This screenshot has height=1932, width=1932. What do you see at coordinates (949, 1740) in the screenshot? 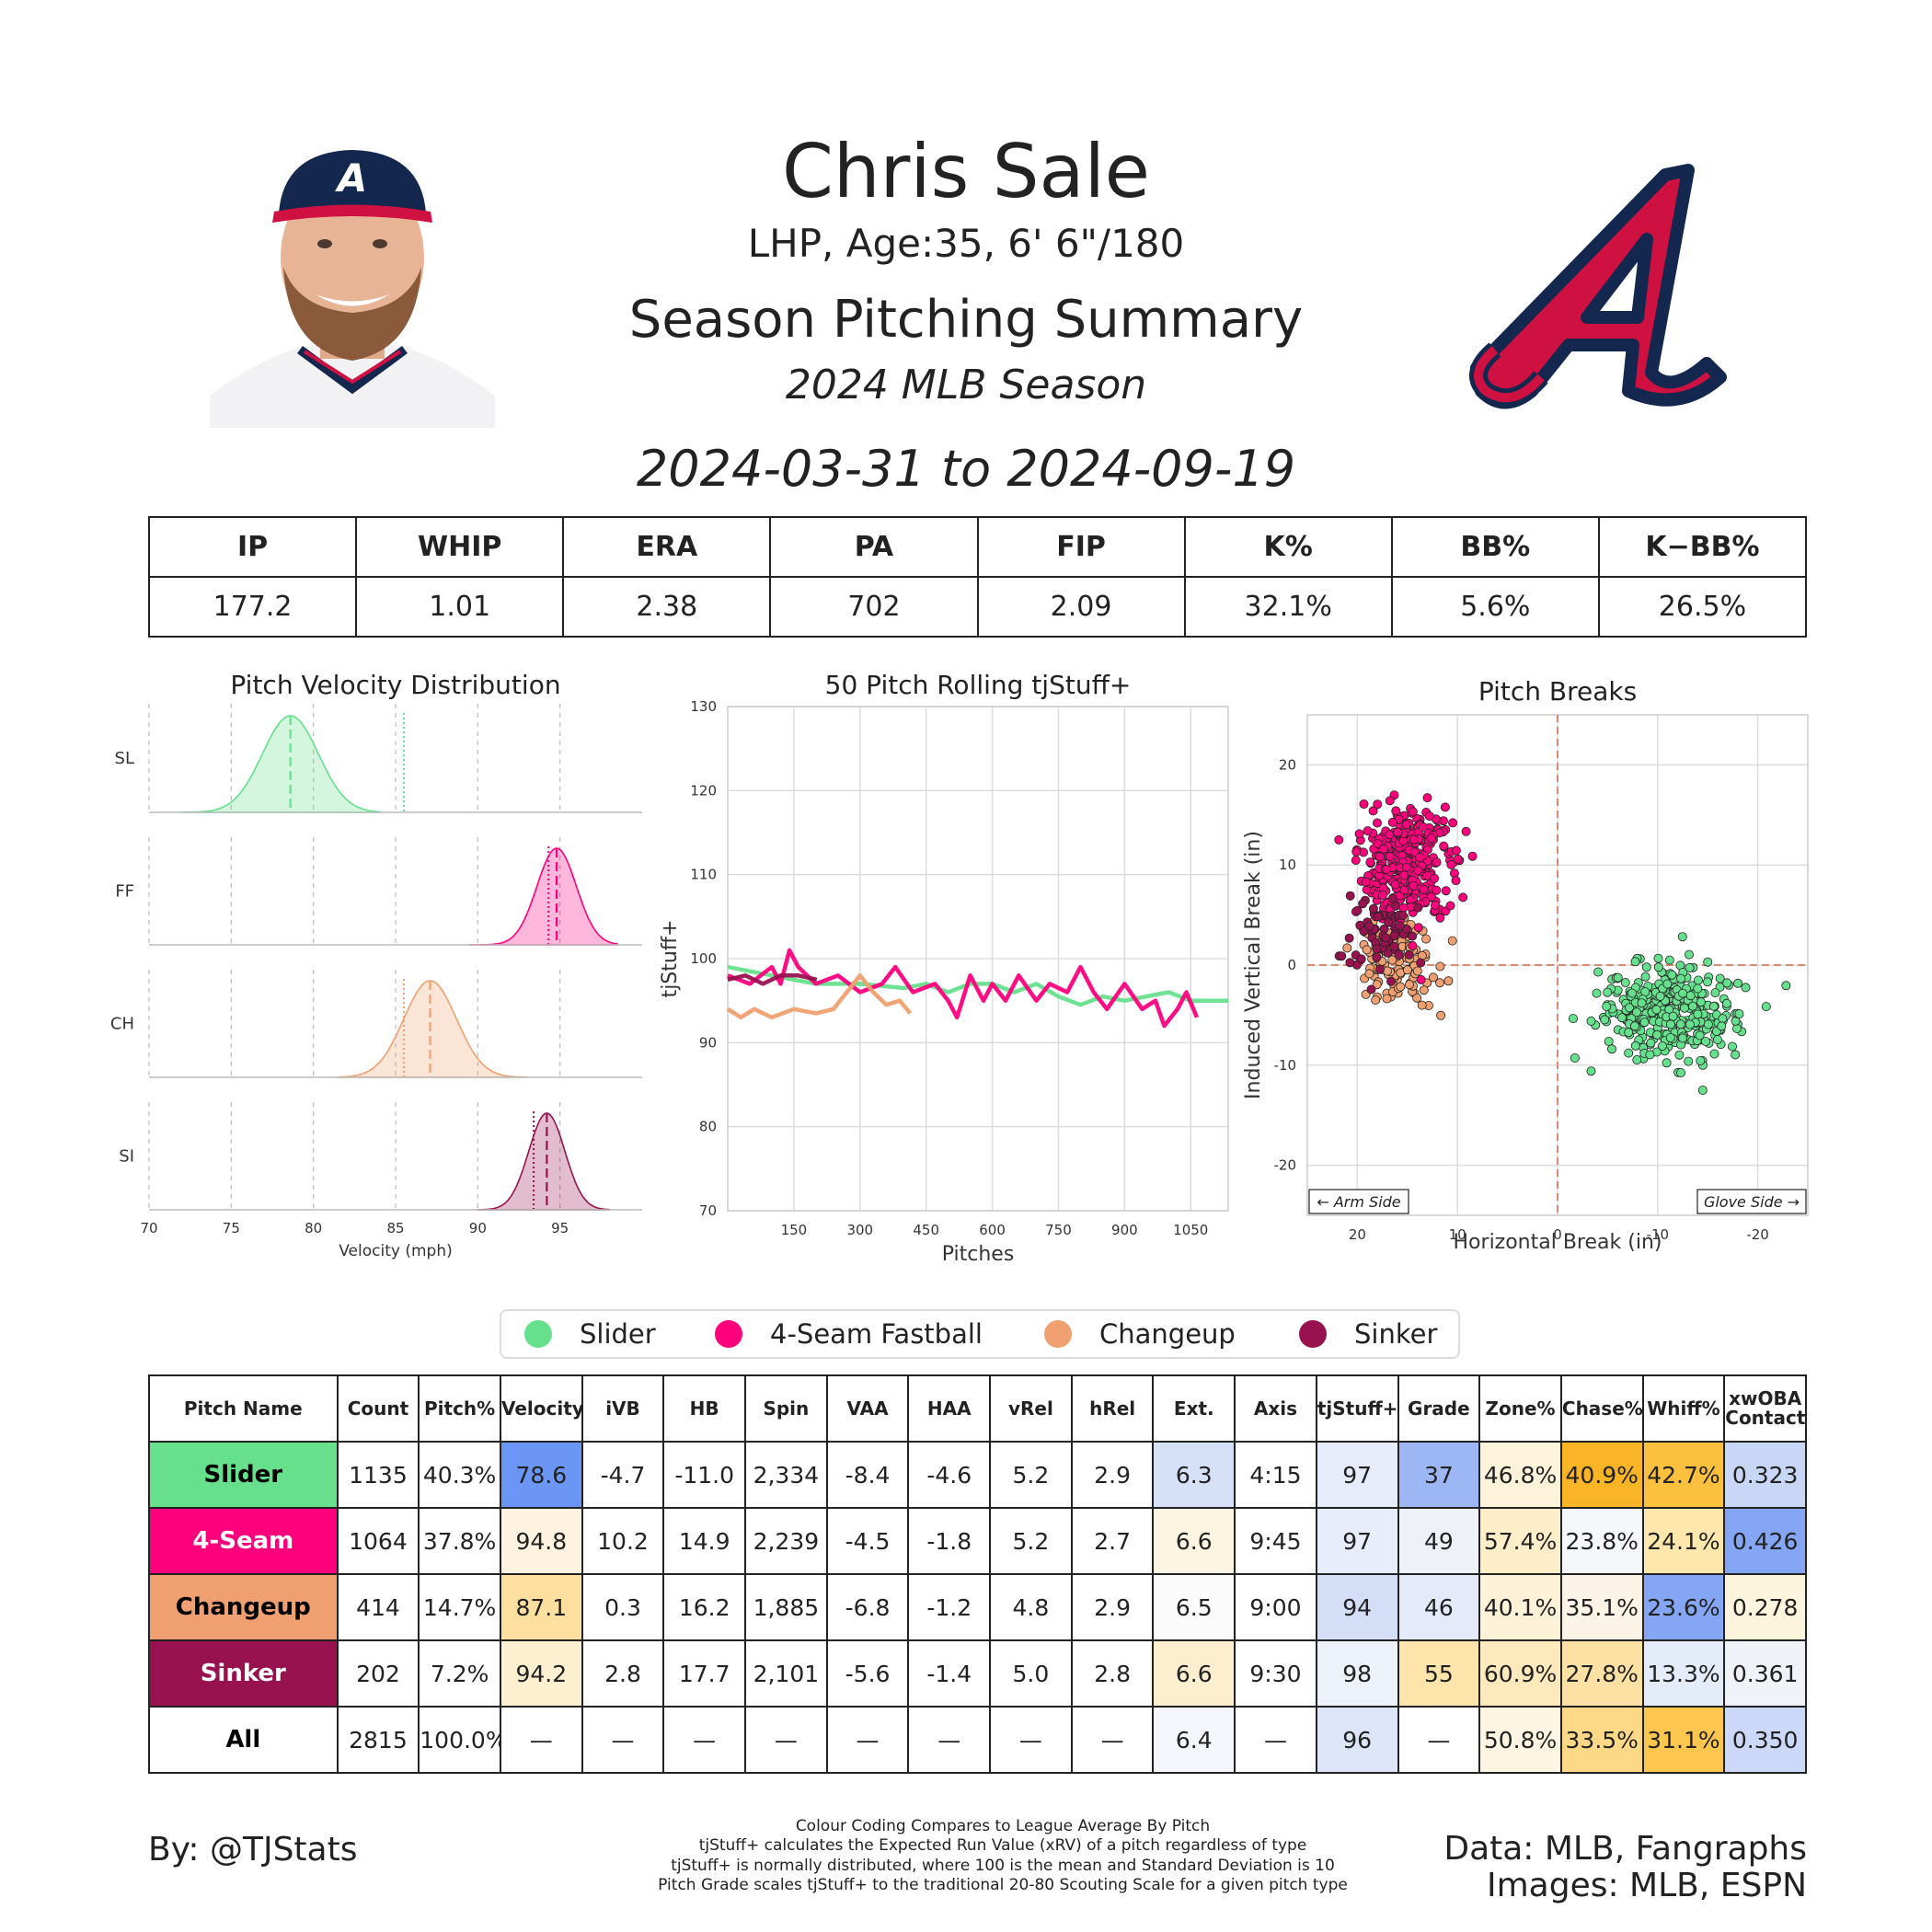
I see `cell-haa: —` at bounding box center [949, 1740].